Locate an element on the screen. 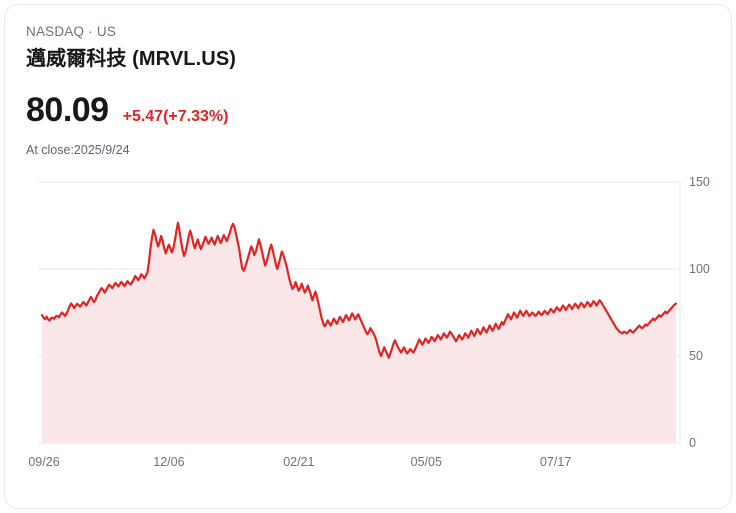 The image size is (736, 513). exchange-name: NASDAQ is located at coordinates (55, 31).